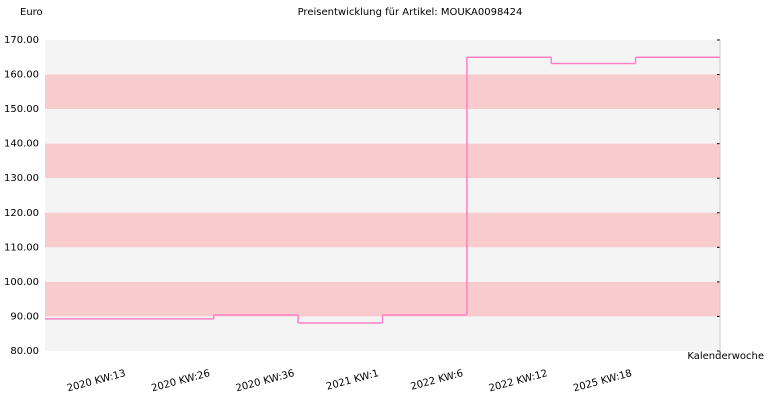  Describe the element at coordinates (352, 380) in the screenshot. I see `x-tick-label: 2021 KW:1` at that location.